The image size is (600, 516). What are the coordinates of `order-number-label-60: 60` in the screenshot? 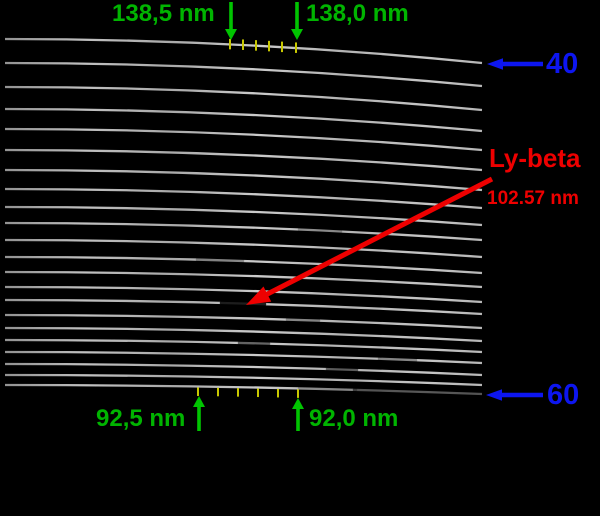 It's located at (563, 395).